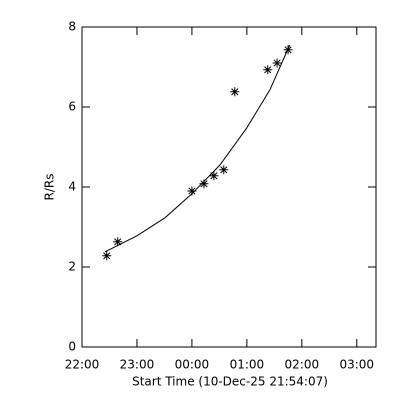  What do you see at coordinates (247, 365) in the screenshot?
I see `x-tick-label: 01:00` at bounding box center [247, 365].